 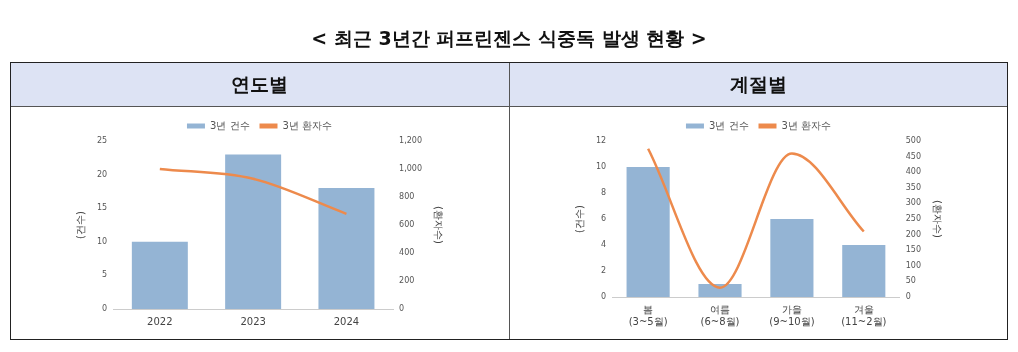 What do you see at coordinates (260, 85) in the screenshot?
I see `chart-title: 연도별` at bounding box center [260, 85].